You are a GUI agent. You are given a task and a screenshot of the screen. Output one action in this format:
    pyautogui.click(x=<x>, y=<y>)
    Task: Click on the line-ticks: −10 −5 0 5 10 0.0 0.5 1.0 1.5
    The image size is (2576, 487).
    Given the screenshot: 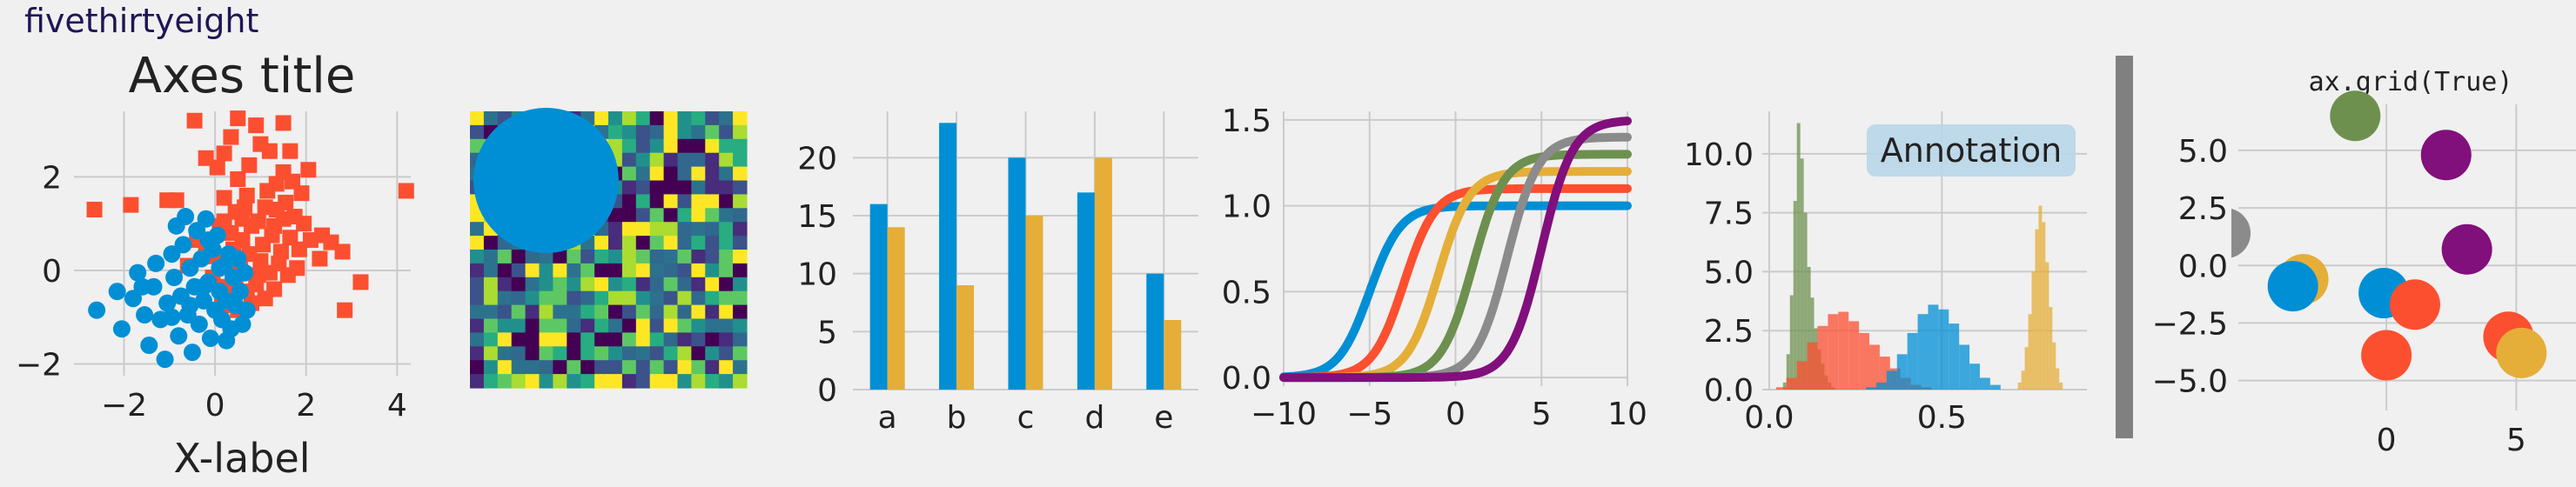 What is the action you would take?
    pyautogui.click(x=1435, y=267)
    